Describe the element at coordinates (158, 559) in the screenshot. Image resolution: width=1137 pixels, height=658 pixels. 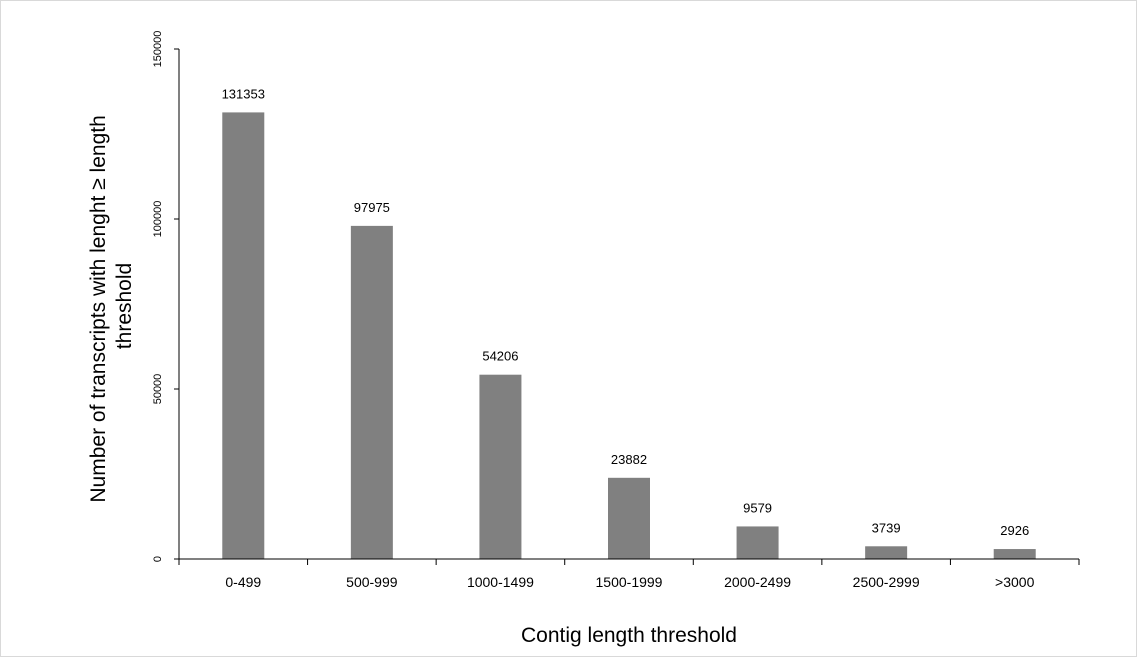
I see `y-tick-label-0: 0` at that location.